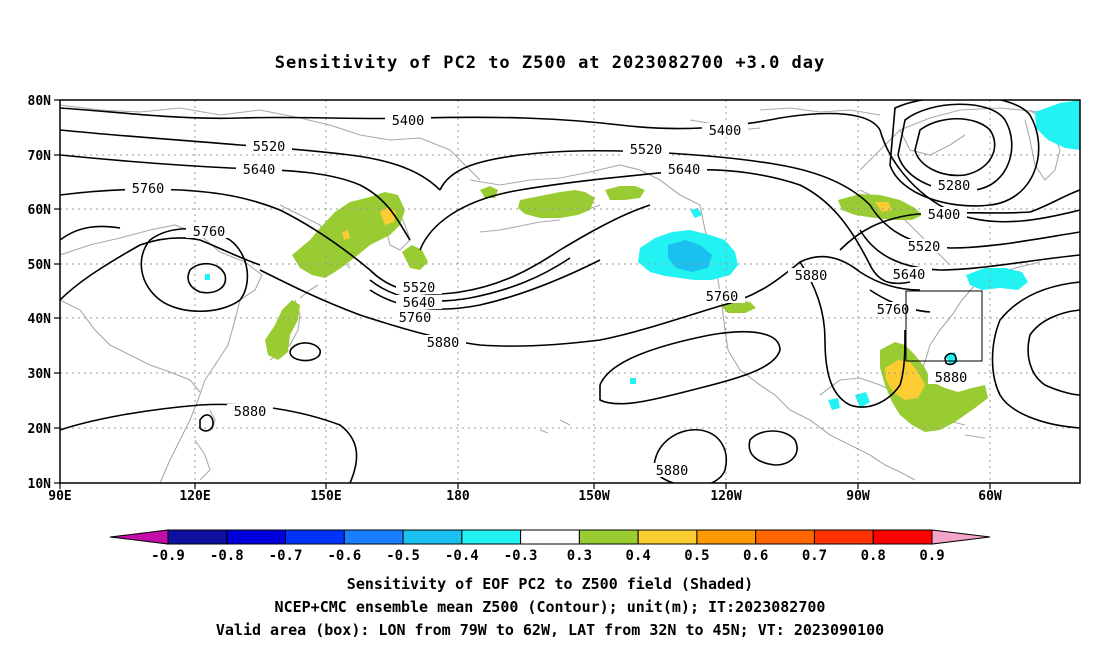  Describe the element at coordinates (961, 537) in the screenshot. I see `colorbar-end-max` at that location.